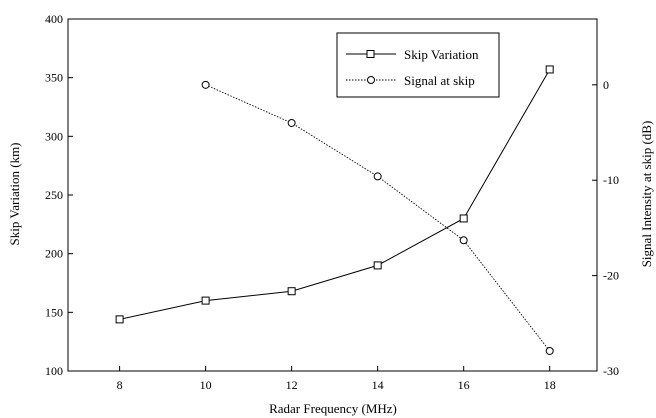 The height and width of the screenshot is (418, 656). Describe the element at coordinates (206, 385) in the screenshot. I see `x-tick-label: 10` at that location.